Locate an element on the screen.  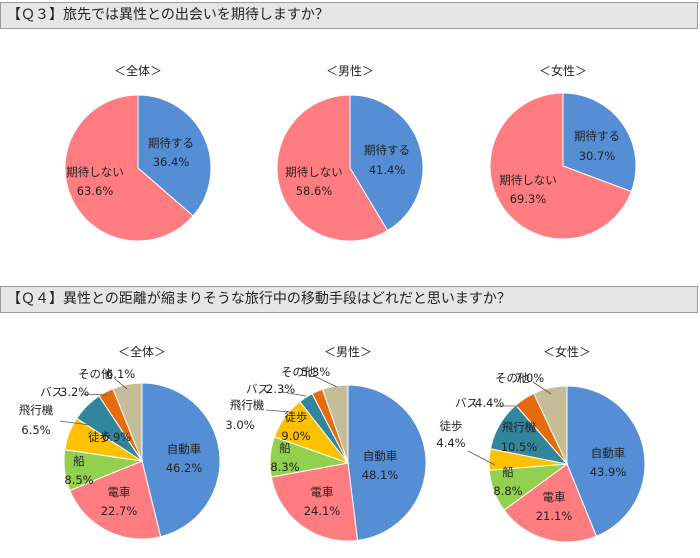
slice-value-label: 46.2% is located at coordinates (184, 468).